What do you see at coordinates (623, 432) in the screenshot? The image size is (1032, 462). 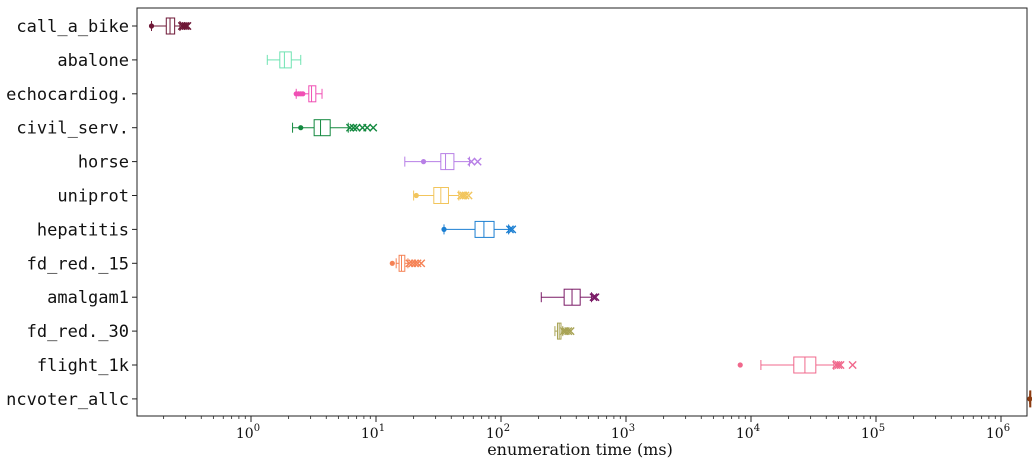 I see `x-tick-label: 10³` at bounding box center [623, 432].